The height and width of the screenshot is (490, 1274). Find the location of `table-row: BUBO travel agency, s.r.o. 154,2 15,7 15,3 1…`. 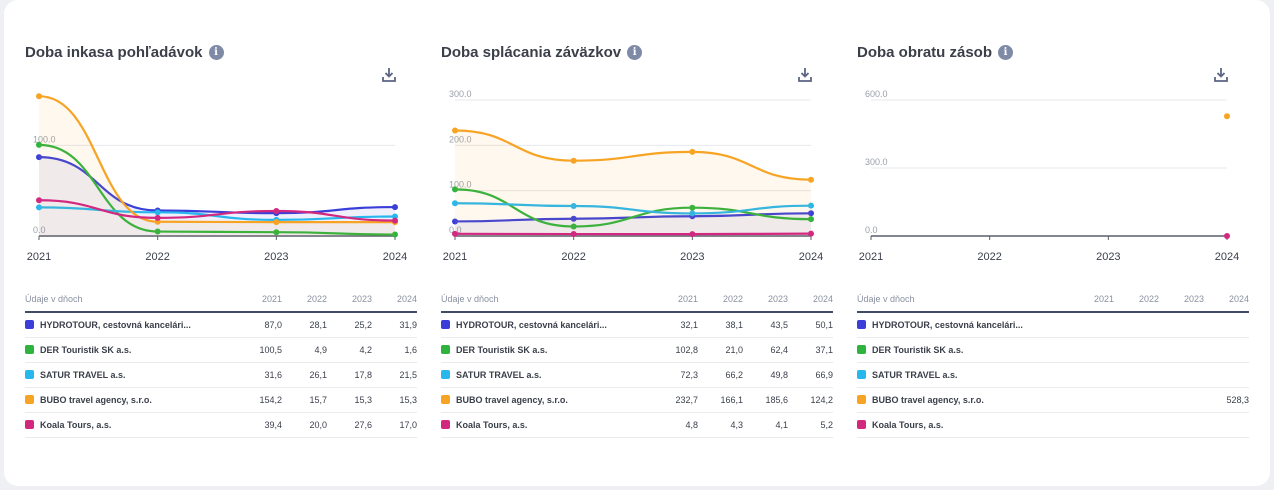

table-row: BUBO travel agency, s.r.o. 154,2 15,7 15,3 1… is located at coordinates (221, 400).